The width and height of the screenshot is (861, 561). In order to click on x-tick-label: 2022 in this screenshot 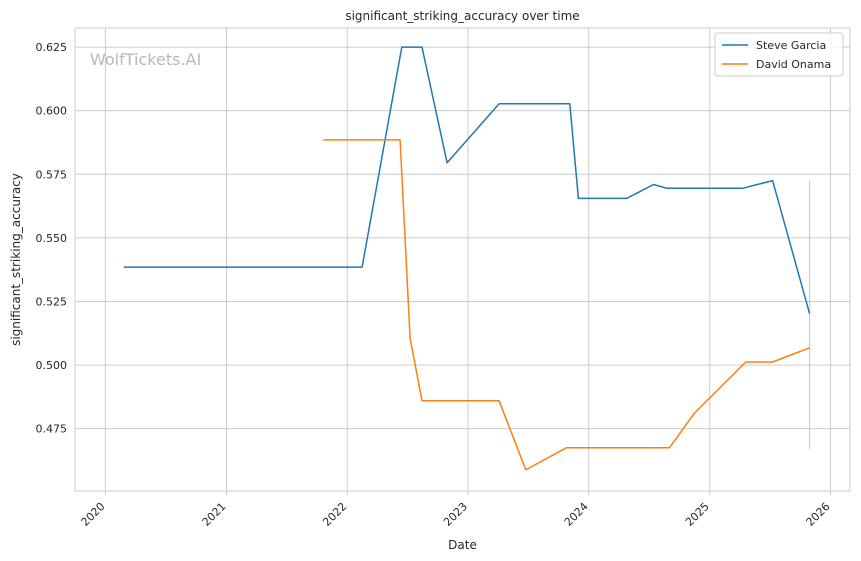, I will do `click(334, 514)`.